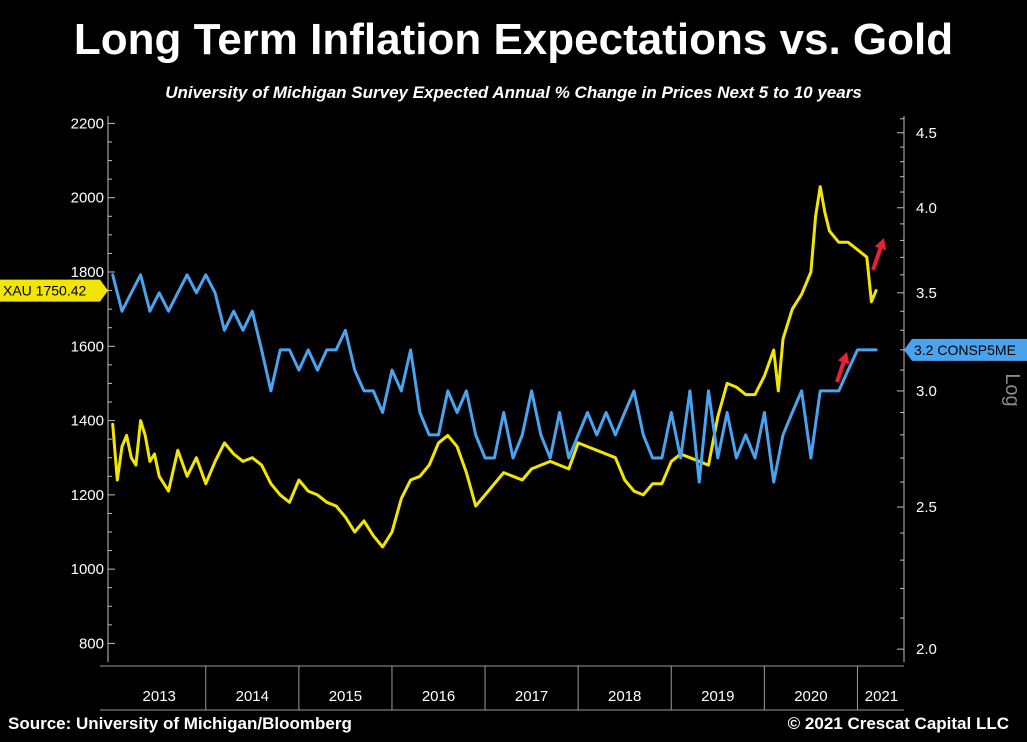 The image size is (1027, 742). Describe the element at coordinates (87, 272) in the screenshot. I see `left-axis-tick-label: 1800` at that location.